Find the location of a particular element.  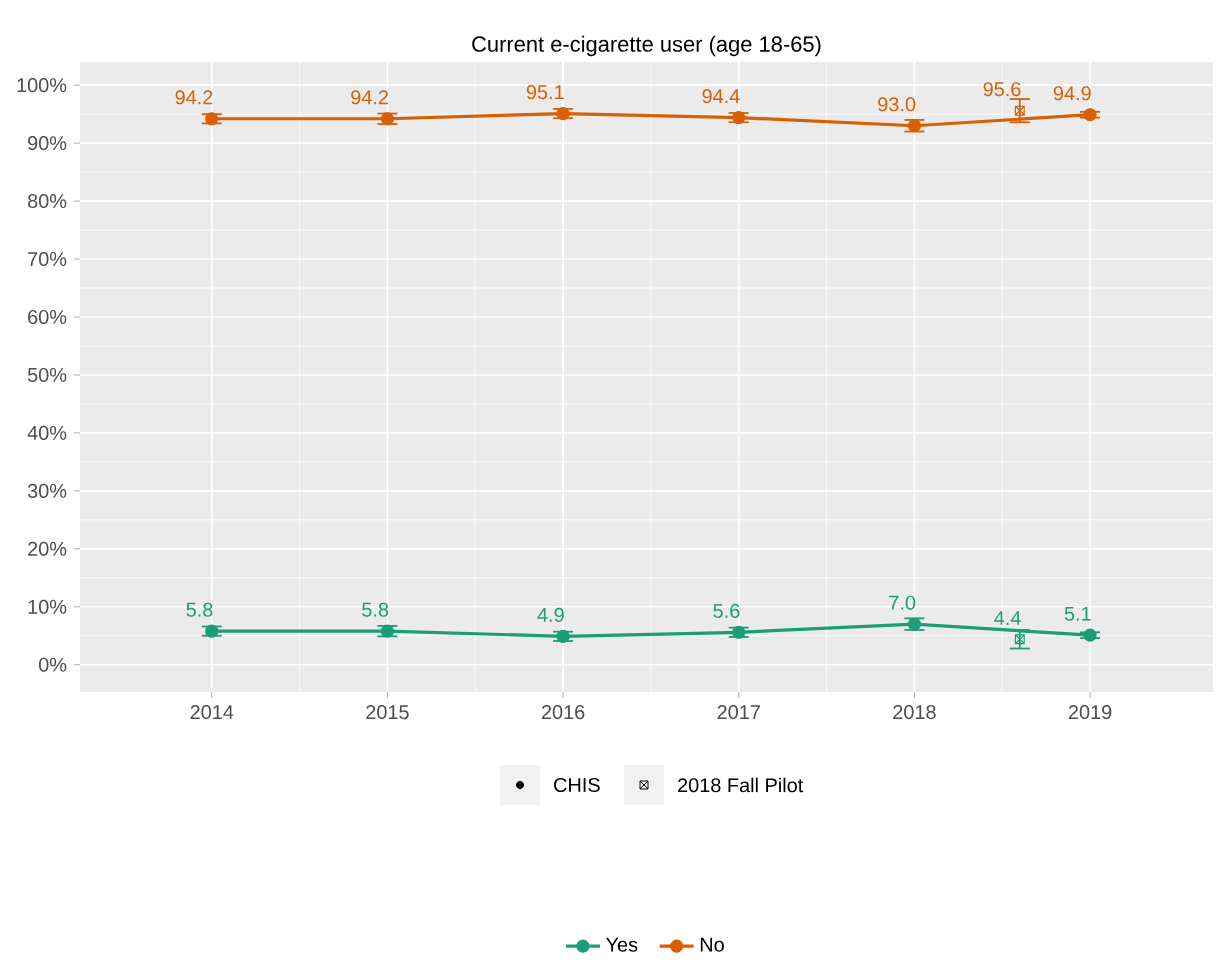

data-label: 5.6 is located at coordinates (726, 610).